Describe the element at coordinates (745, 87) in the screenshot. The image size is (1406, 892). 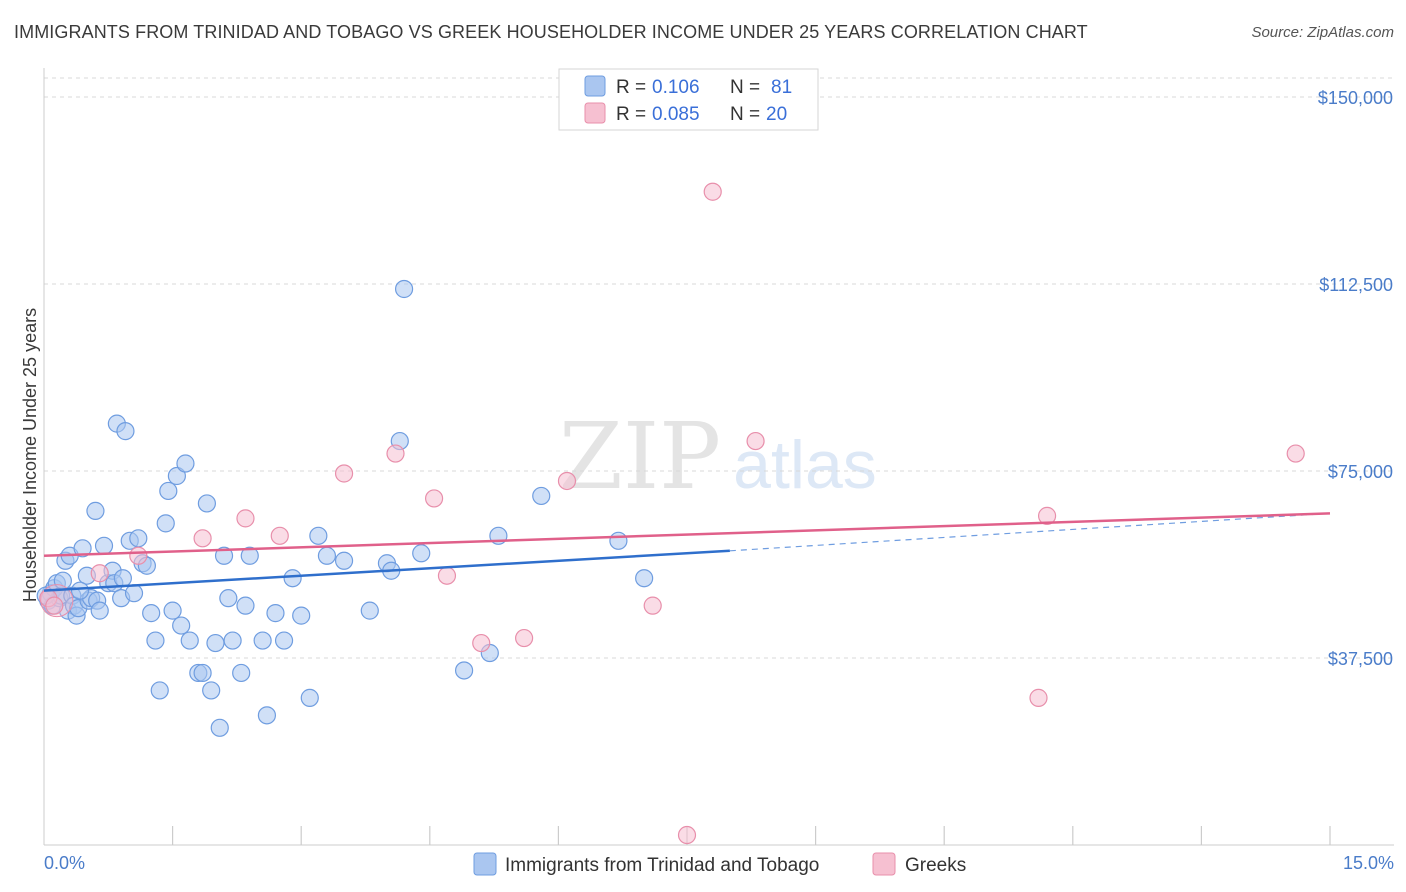
I see `legend-n-label-blue: N =` at that location.